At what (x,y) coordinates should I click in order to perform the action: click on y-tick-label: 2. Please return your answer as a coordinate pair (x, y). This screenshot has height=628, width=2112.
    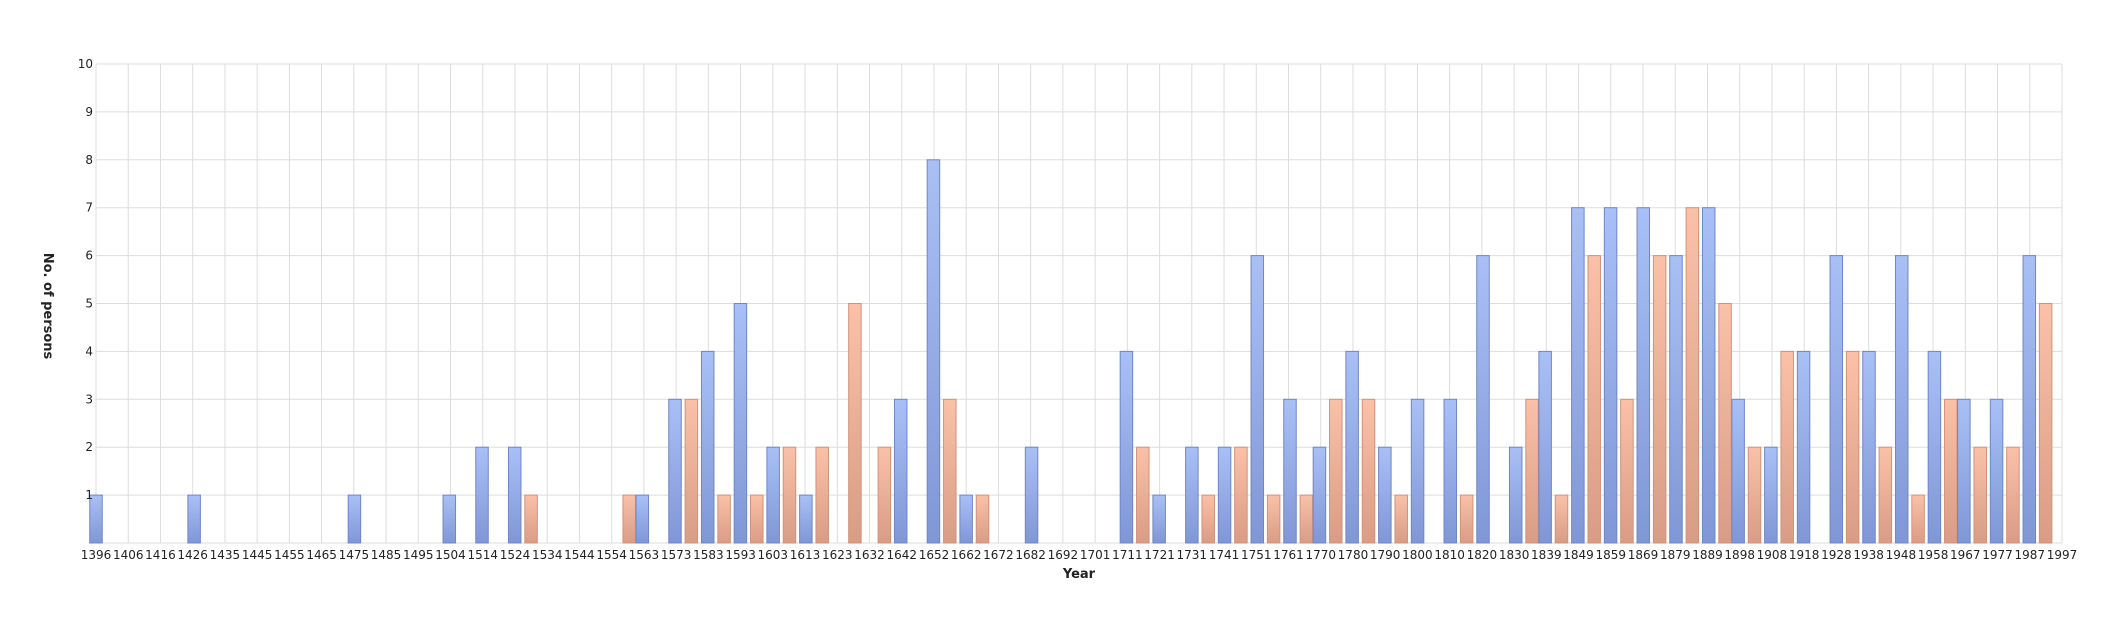
    Looking at the image, I should click on (89, 447).